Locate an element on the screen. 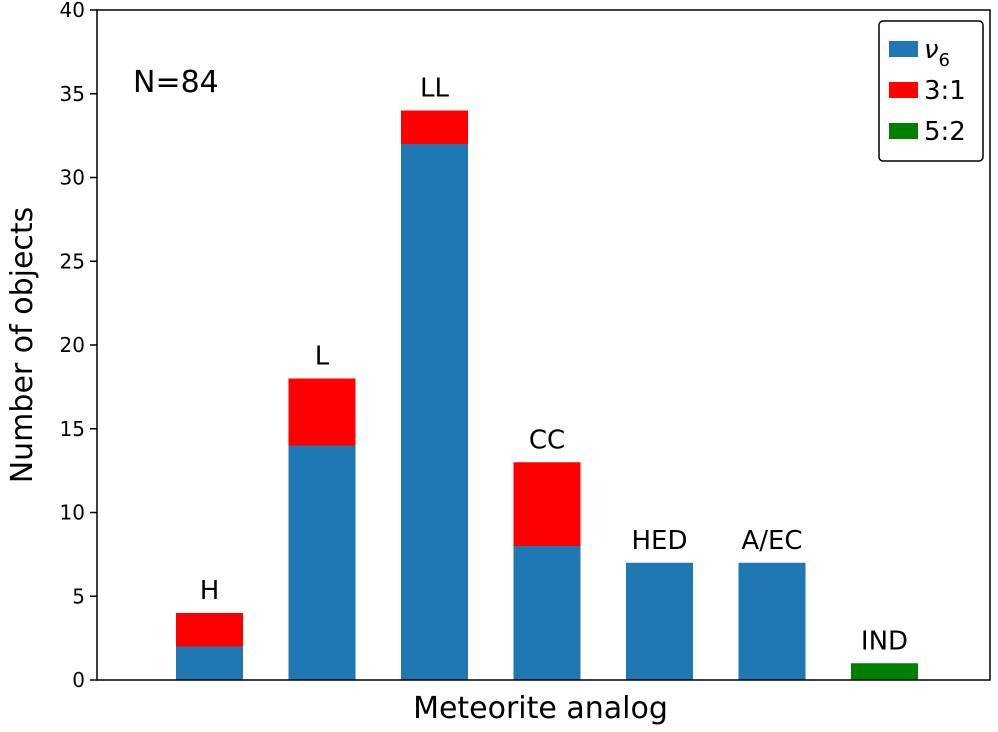  y-tick-label: 30 is located at coordinates (72, 178).